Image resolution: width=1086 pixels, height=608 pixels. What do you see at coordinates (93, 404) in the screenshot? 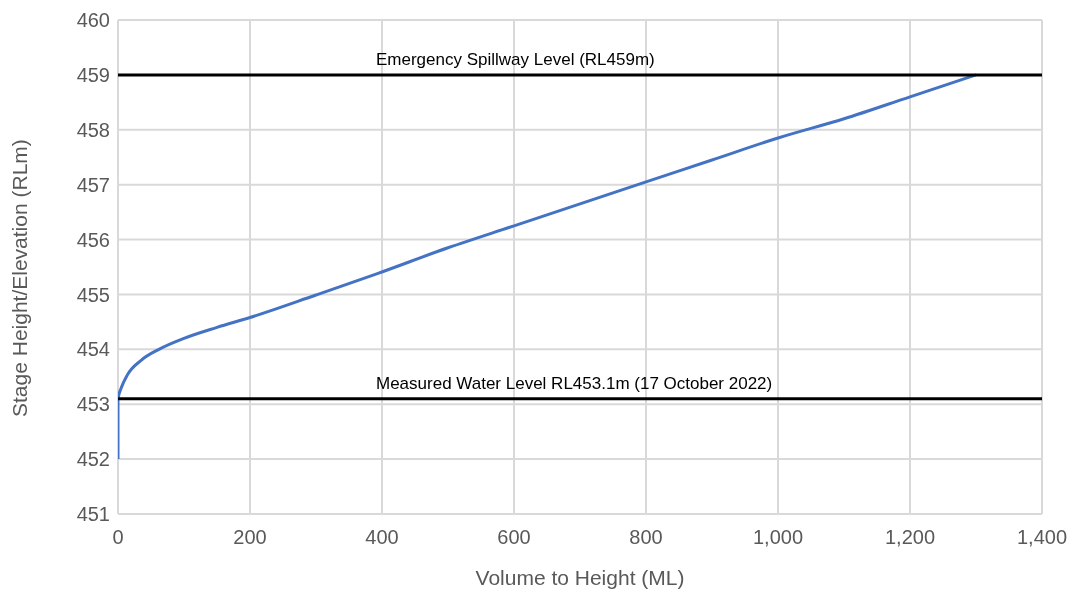
I see `y-tick-label: 453` at bounding box center [93, 404].